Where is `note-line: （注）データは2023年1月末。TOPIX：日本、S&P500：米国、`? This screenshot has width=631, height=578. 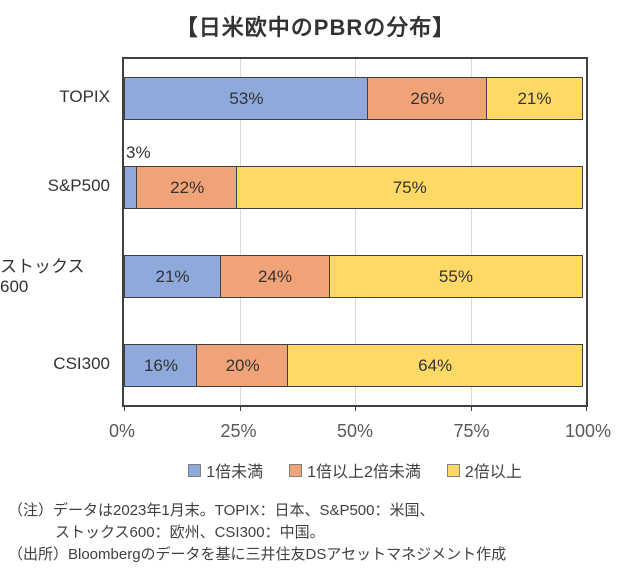
note-line: （注）データは2023年1月末。TOPIX：日本、S&P500：米国、 is located at coordinates (221, 510).